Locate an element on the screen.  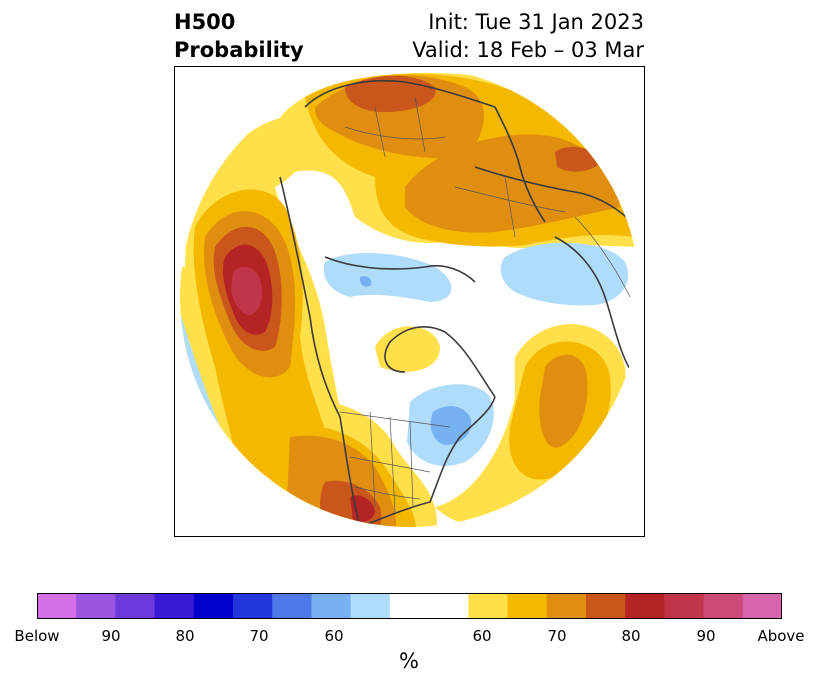
below-region-siberia is located at coordinates (564, 274).